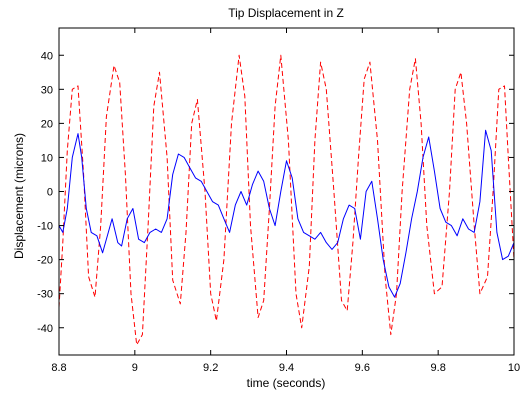  I want to click on x-axis-label: time (seconds), so click(286, 383).